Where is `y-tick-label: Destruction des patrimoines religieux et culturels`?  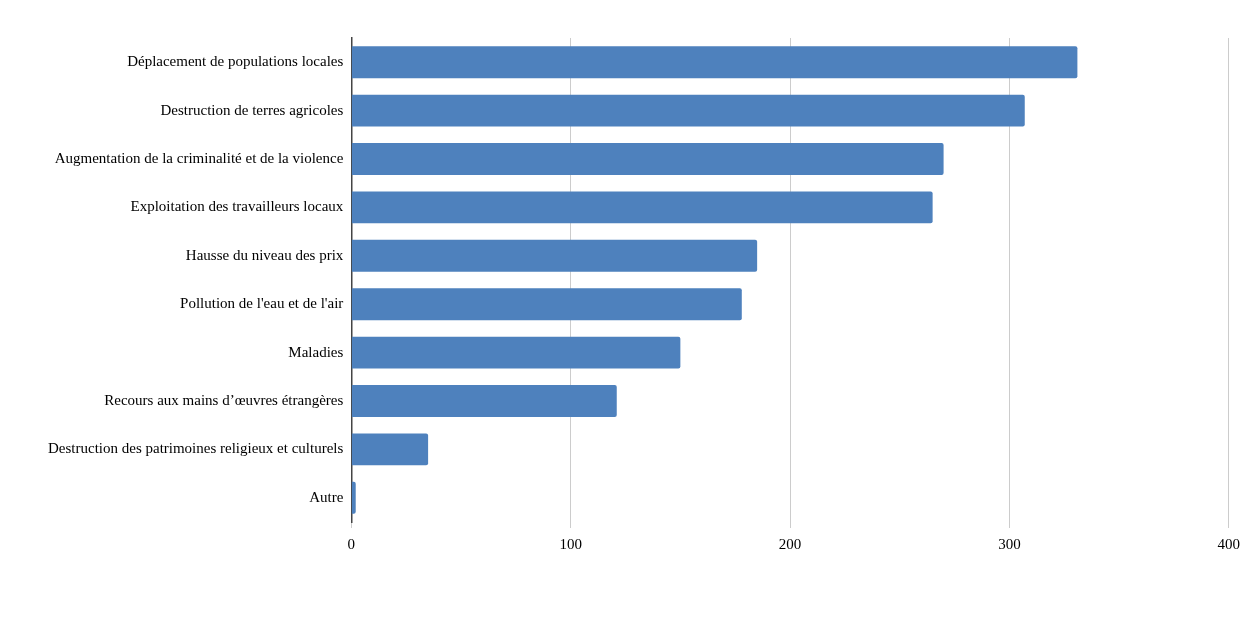
y-tick-label: Destruction des patrimoines religieux et culturels is located at coordinates (195, 448).